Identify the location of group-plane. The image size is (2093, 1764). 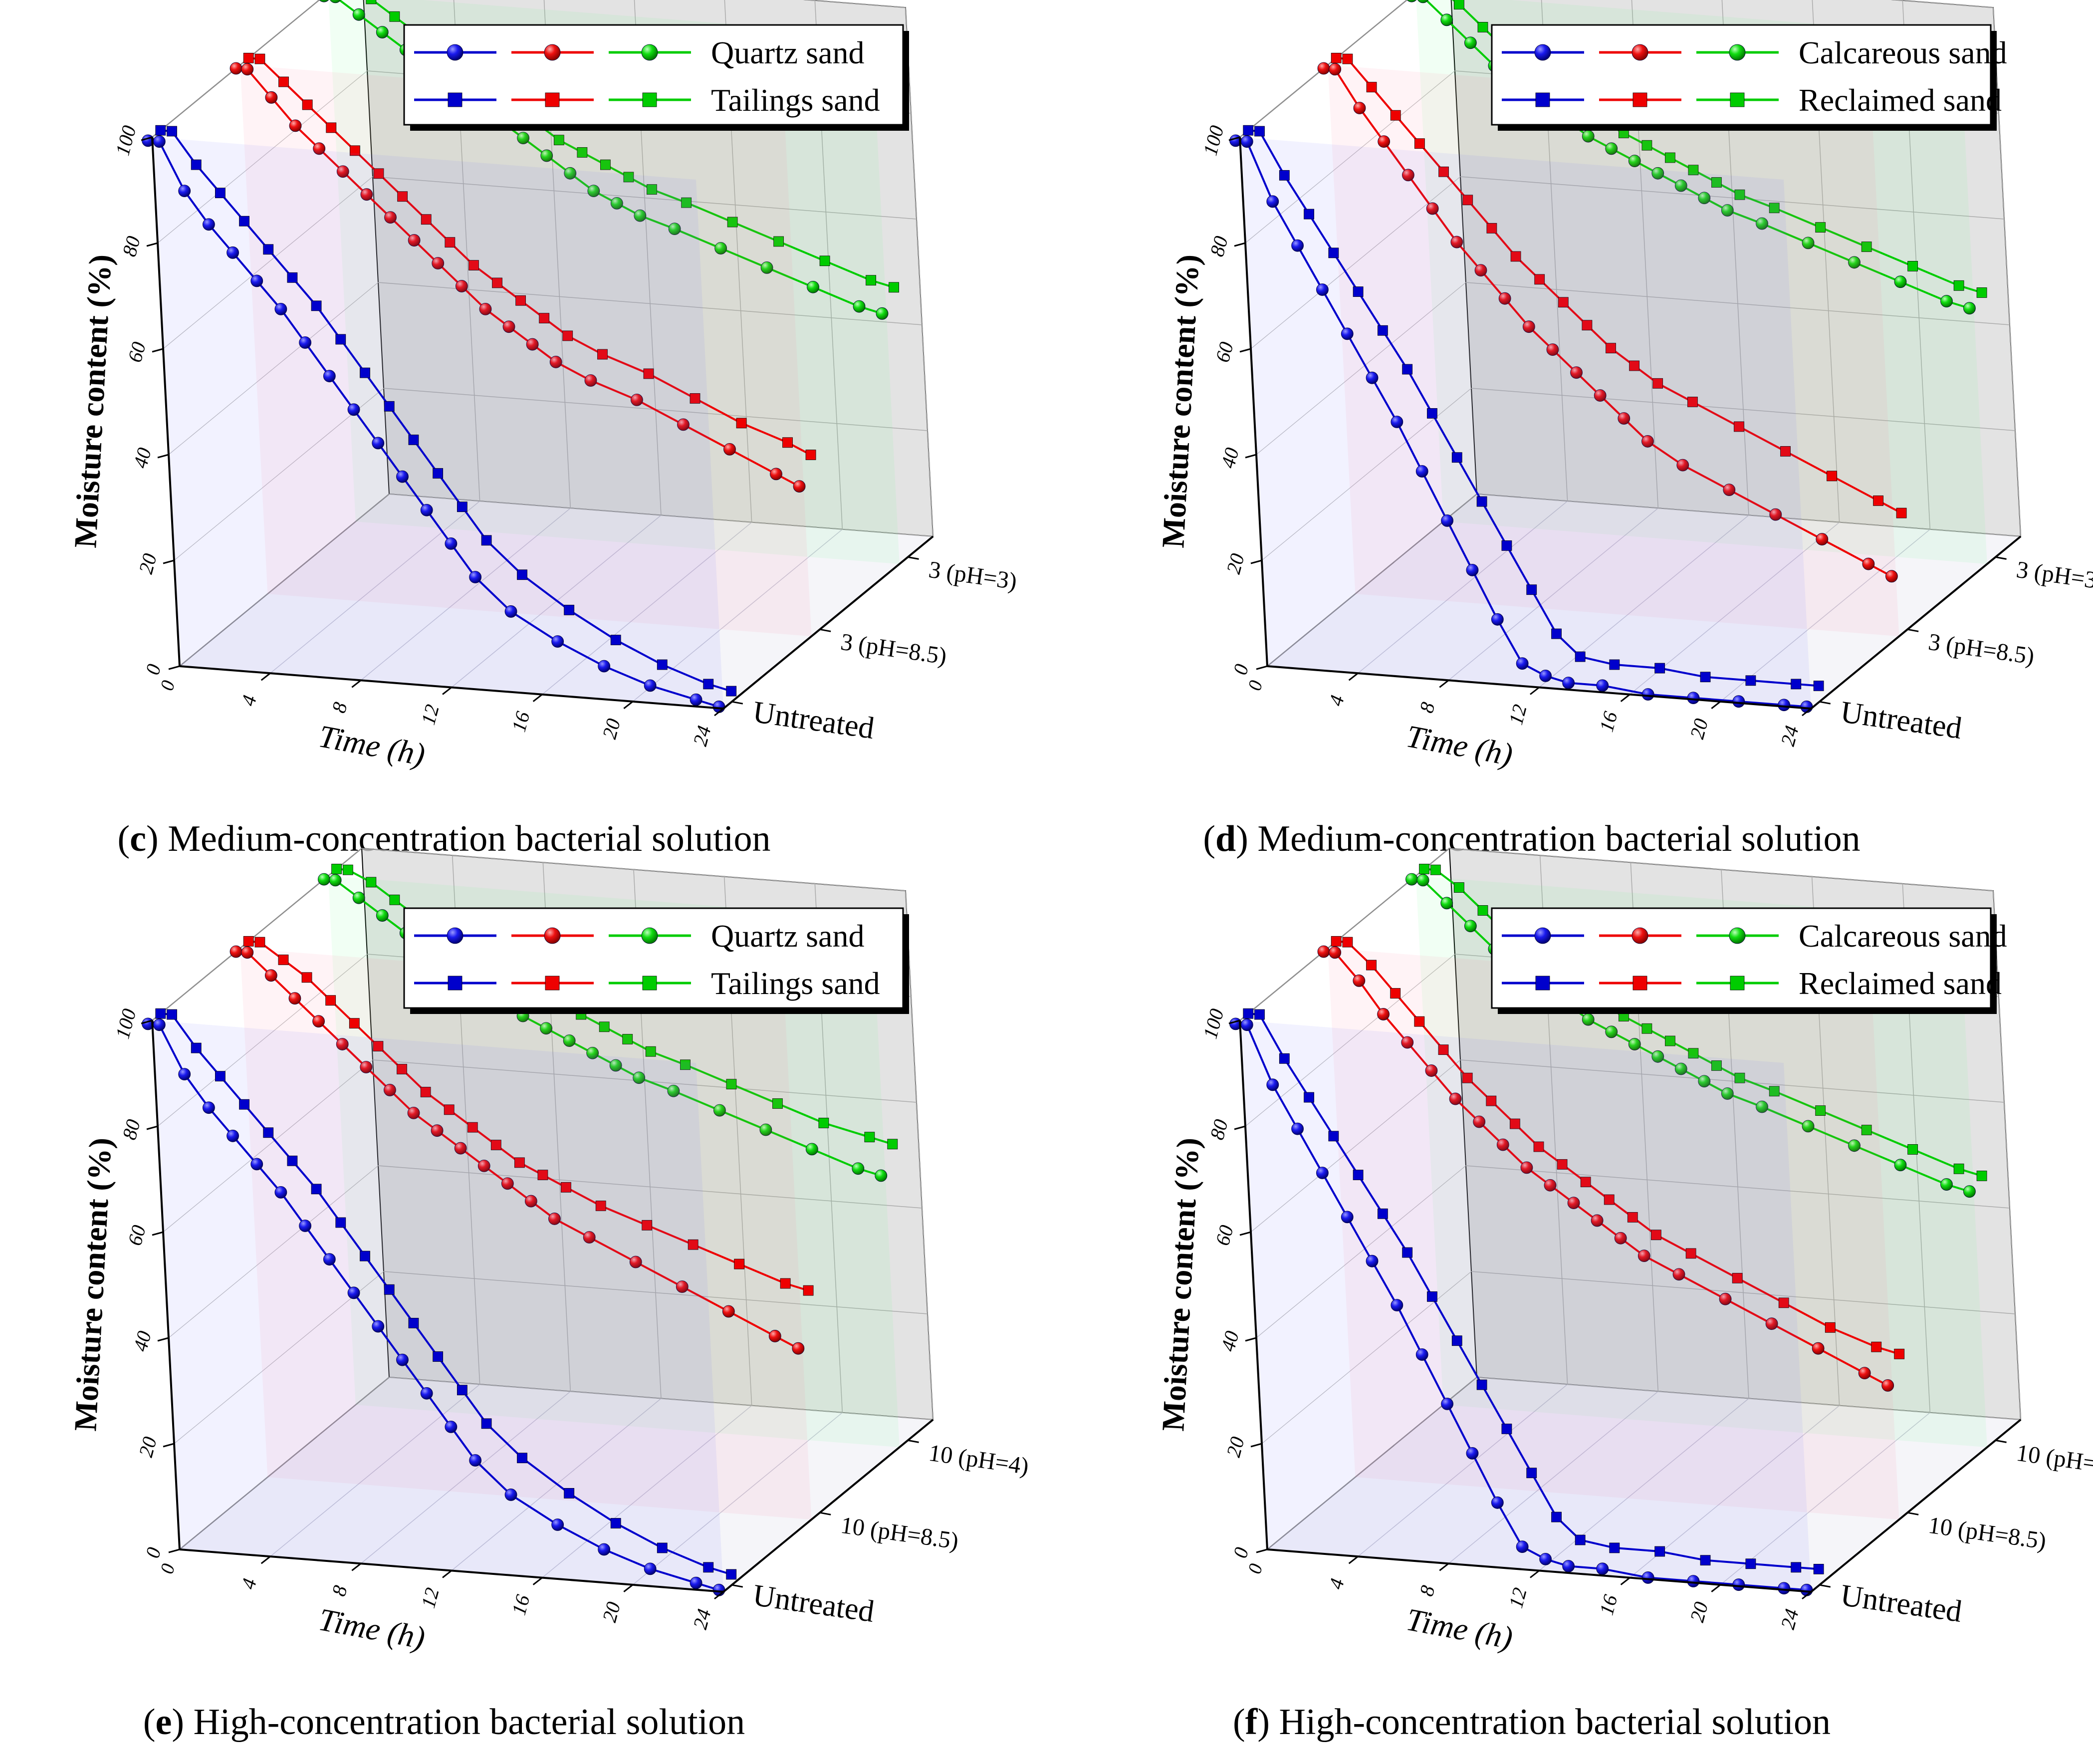
(526, 351).